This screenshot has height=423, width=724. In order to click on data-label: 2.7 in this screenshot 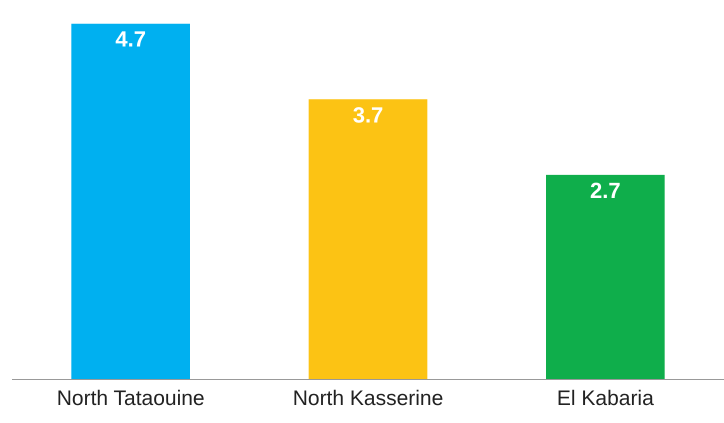, I will do `click(605, 190)`.